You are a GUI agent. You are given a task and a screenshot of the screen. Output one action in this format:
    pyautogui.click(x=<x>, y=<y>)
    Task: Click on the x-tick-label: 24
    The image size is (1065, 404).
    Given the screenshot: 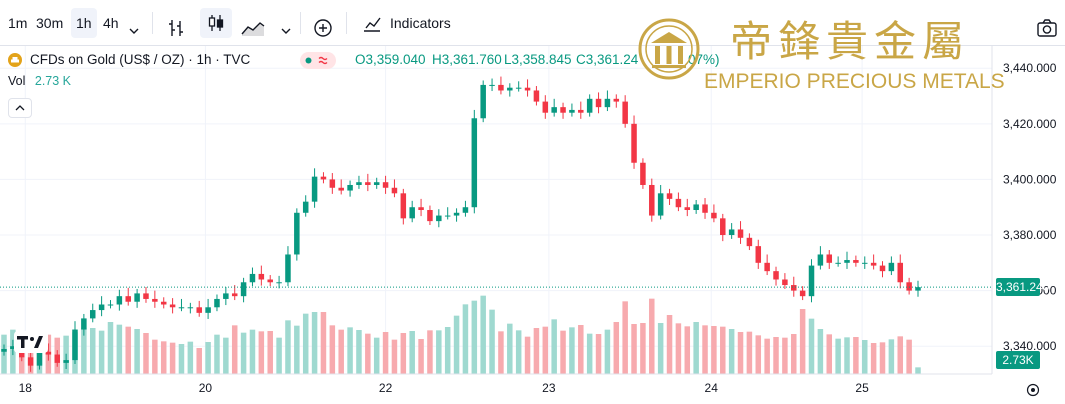 What is the action you would take?
    pyautogui.click(x=712, y=388)
    